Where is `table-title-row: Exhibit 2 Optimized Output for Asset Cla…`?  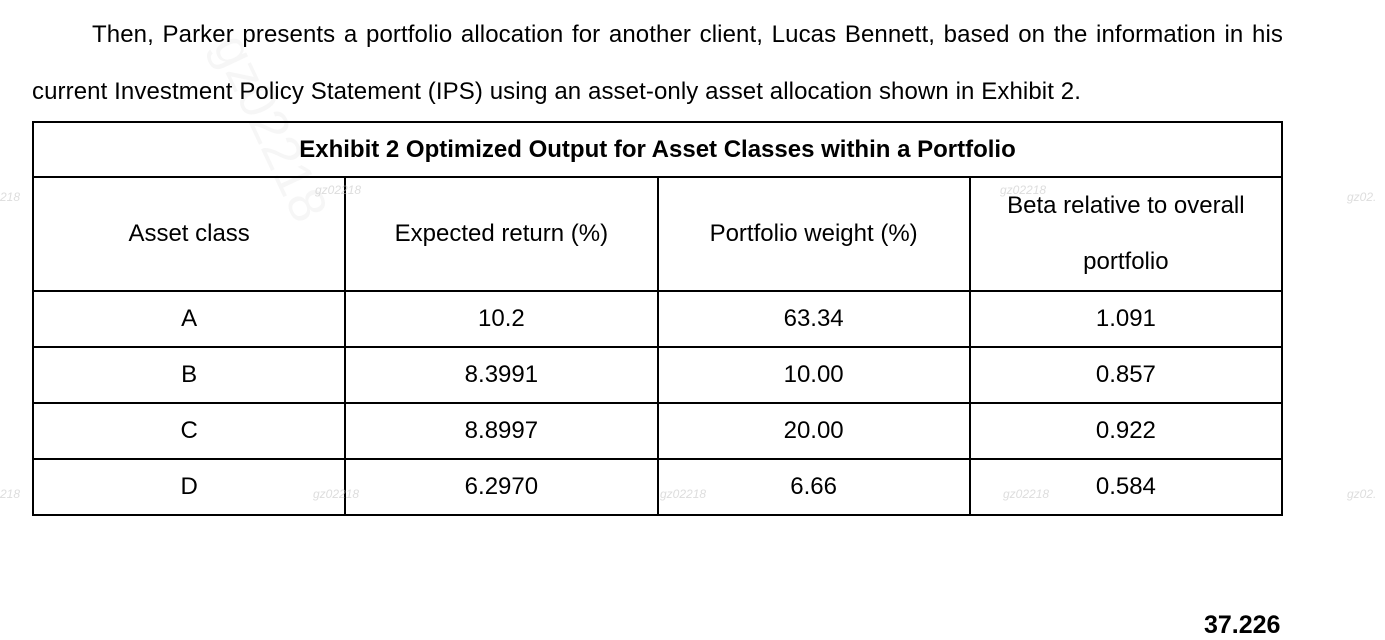 table-title-row: Exhibit 2 Optimized Output for Asset Cla… is located at coordinates (657, 149).